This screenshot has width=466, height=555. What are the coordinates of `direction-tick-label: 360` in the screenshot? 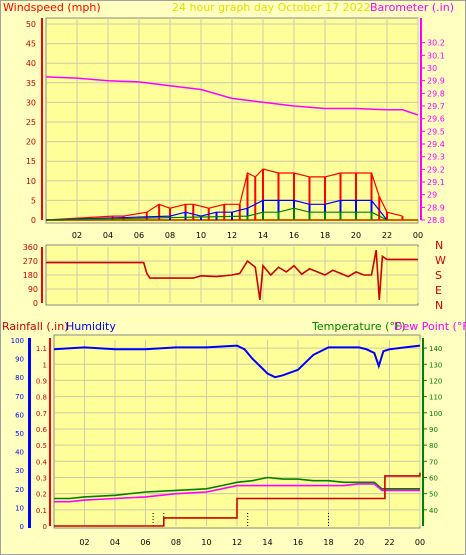 It's located at (30, 247).